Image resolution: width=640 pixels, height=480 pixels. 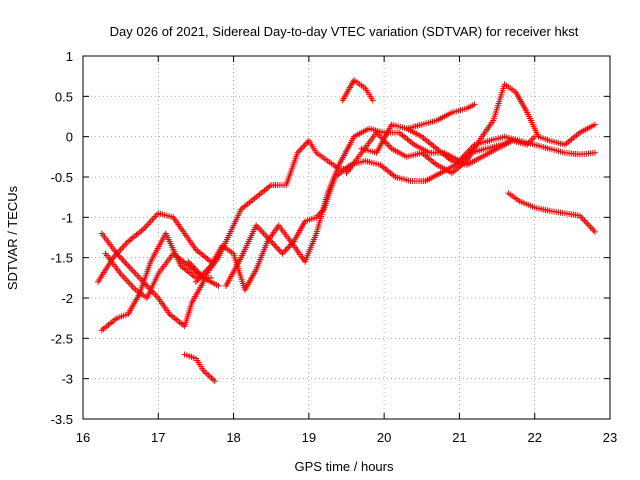 I want to click on y-tick-label: -1.5, so click(x=62, y=258).